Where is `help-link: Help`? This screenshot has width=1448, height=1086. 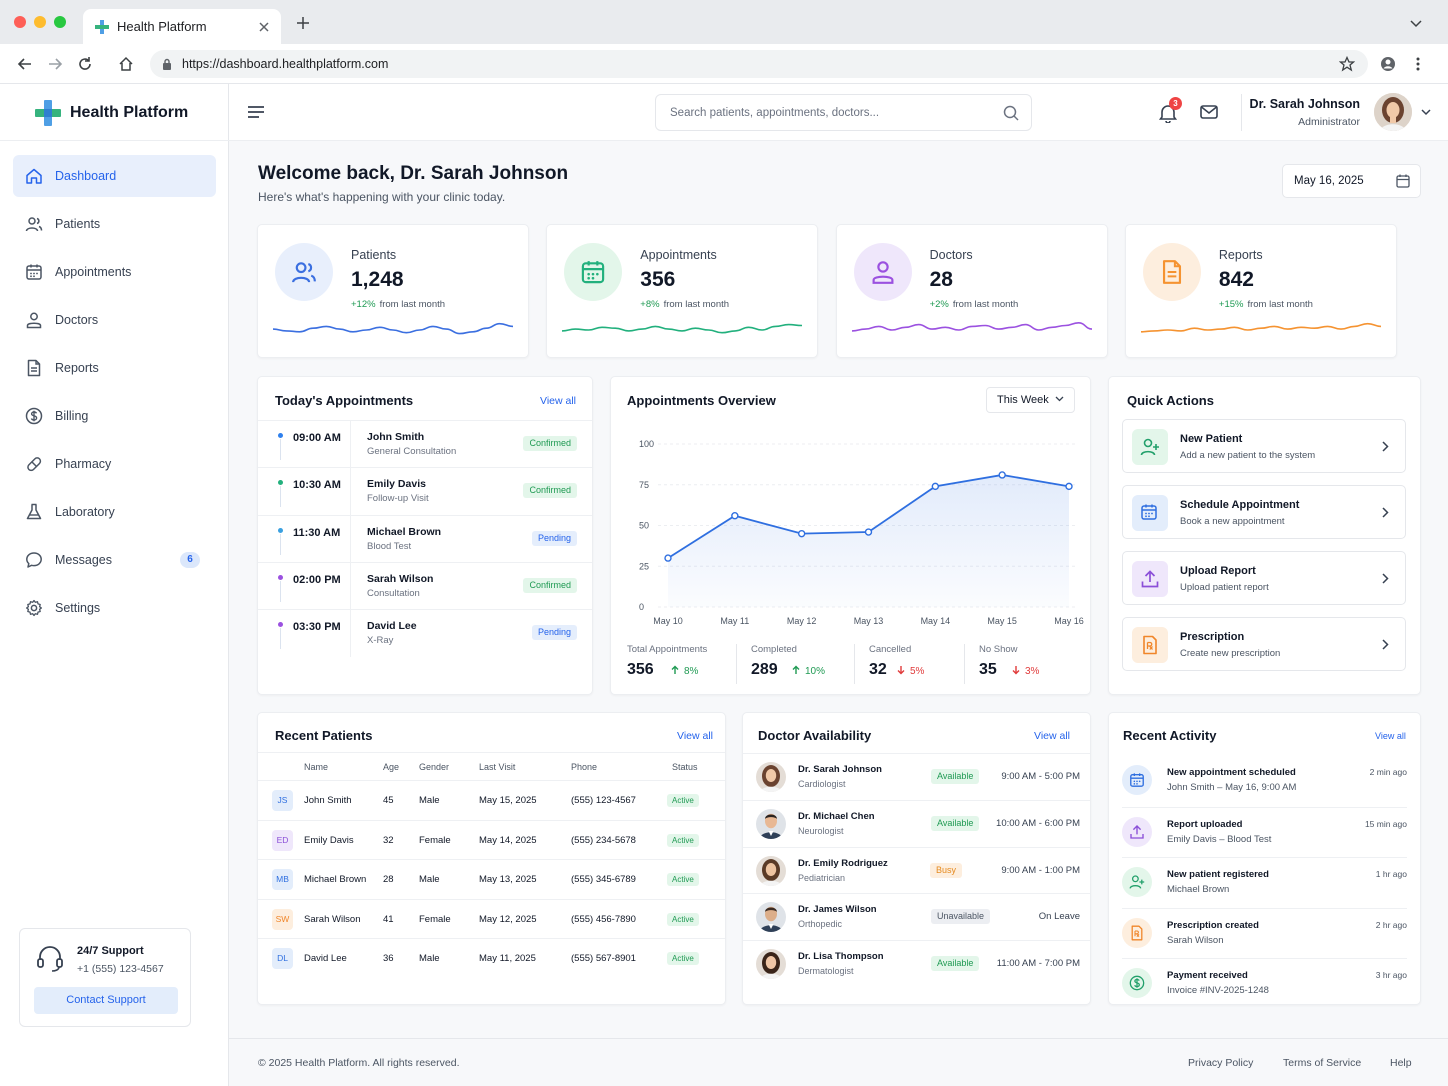 help-link: Help is located at coordinates (1401, 1063).